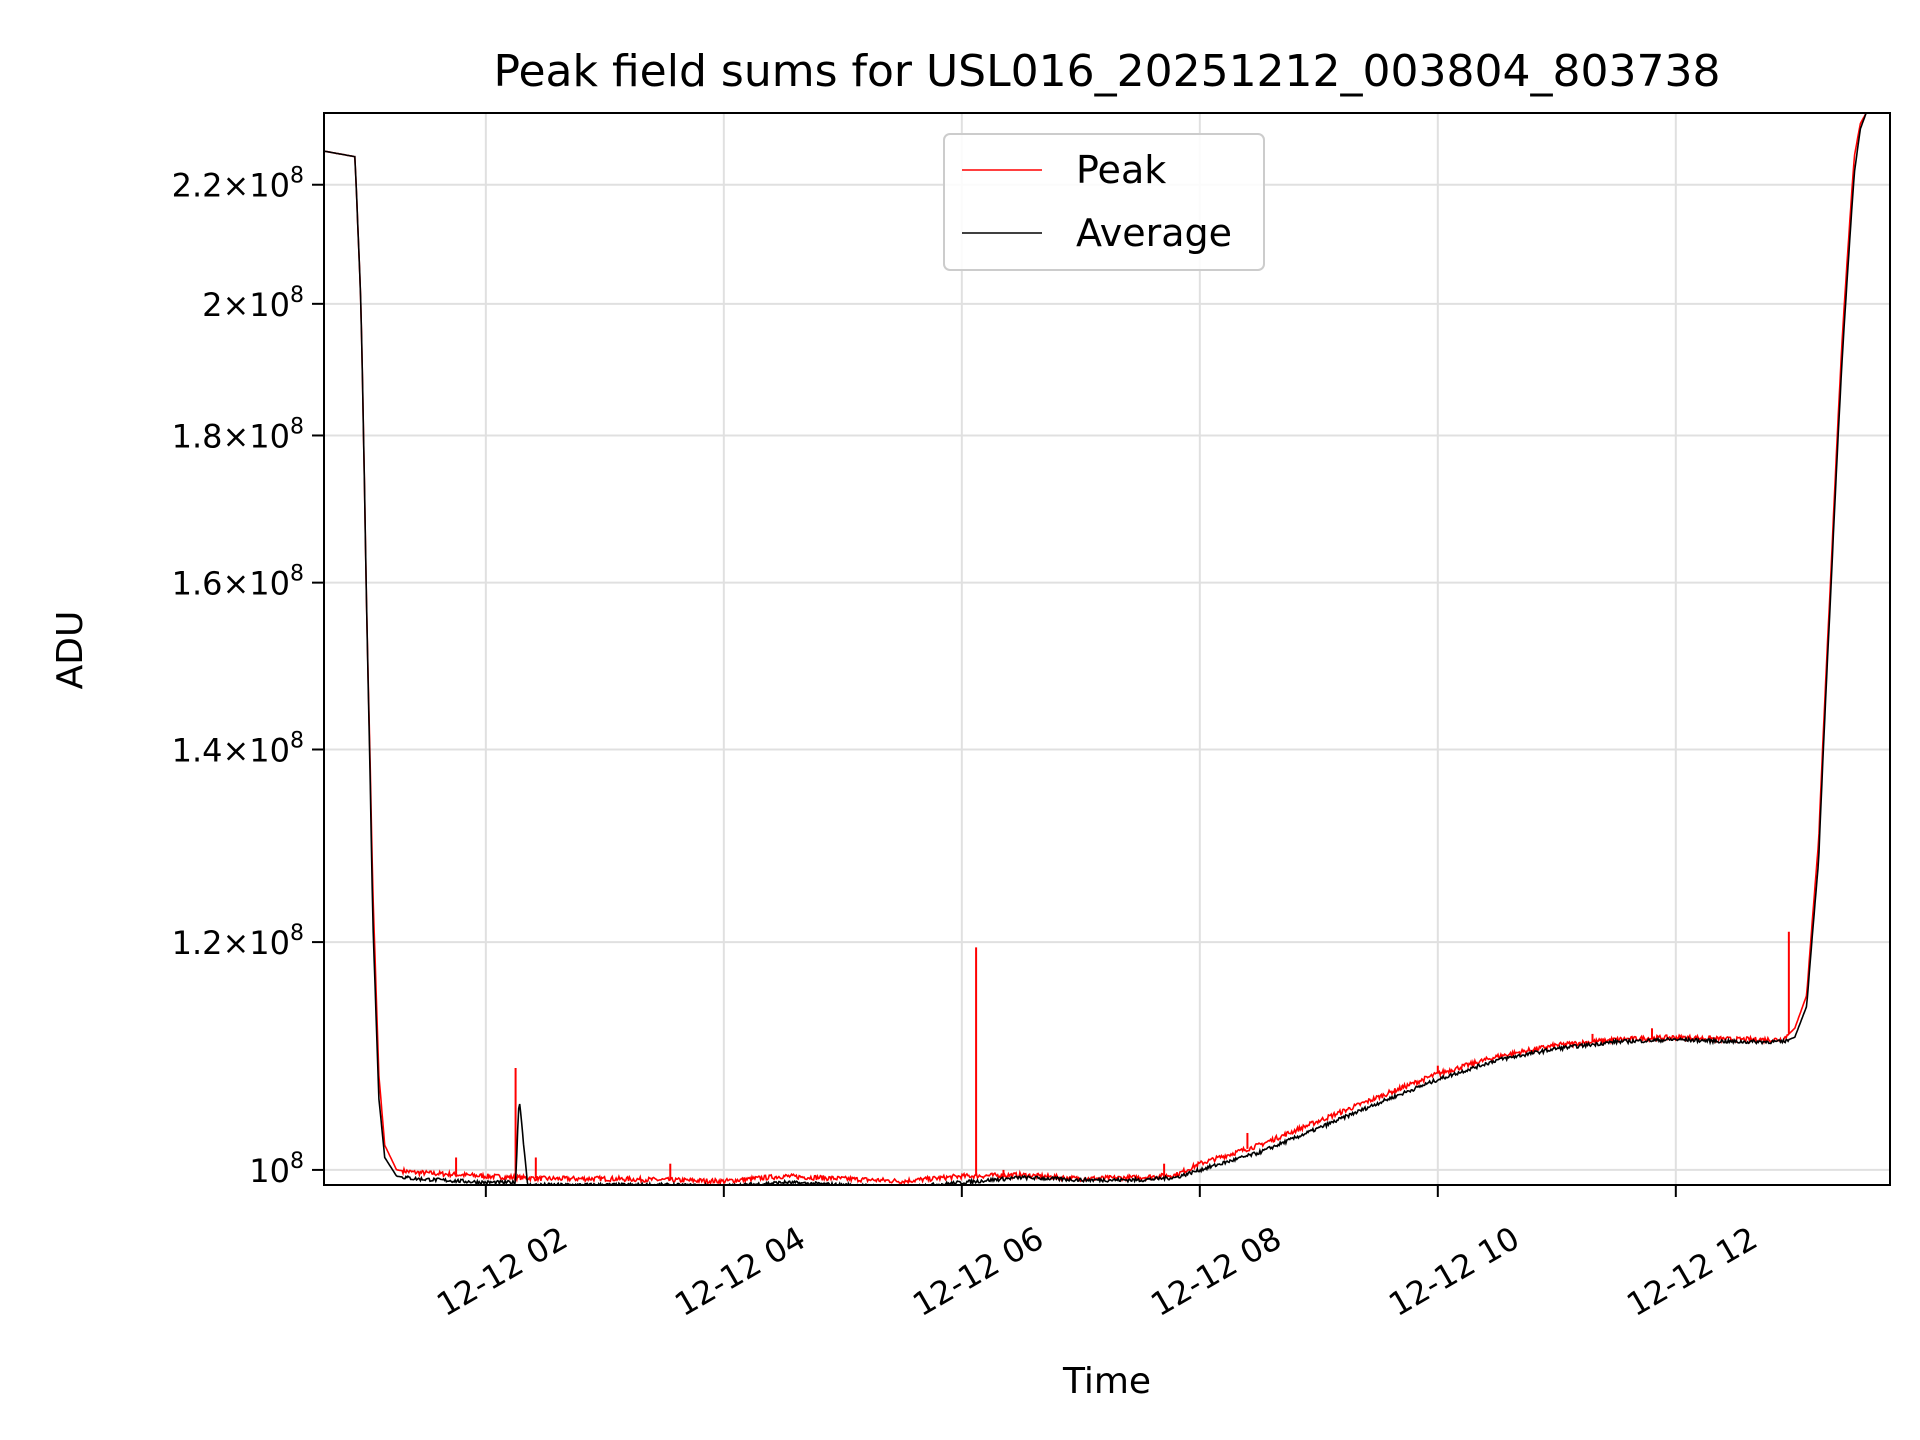  What do you see at coordinates (1106, 1381) in the screenshot?
I see `x-axis-title: Time` at bounding box center [1106, 1381].